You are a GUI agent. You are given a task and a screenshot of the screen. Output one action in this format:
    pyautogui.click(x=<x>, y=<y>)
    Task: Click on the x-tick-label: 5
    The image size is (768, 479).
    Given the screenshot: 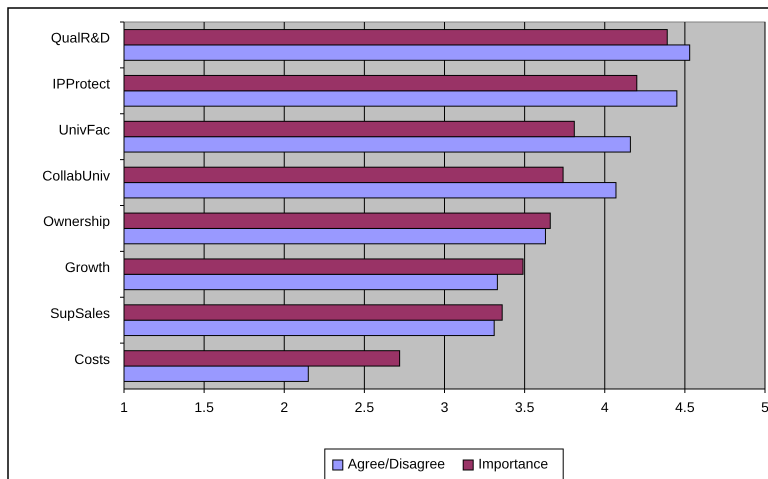 What is the action you would take?
    pyautogui.click(x=764, y=407)
    